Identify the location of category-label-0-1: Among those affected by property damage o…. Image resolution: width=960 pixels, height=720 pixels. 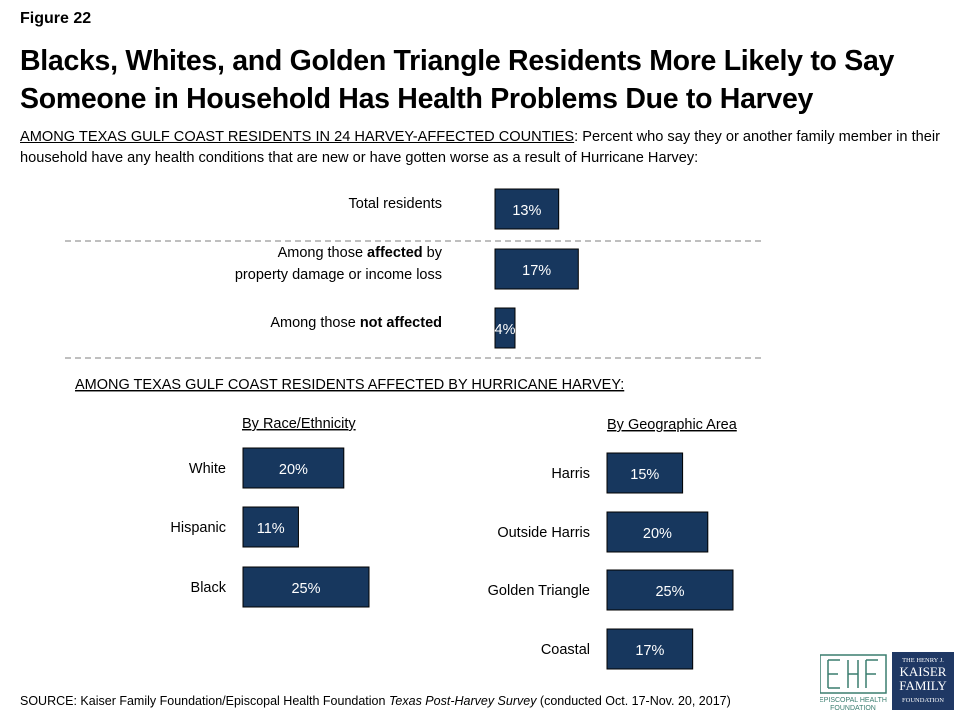
(339, 264).